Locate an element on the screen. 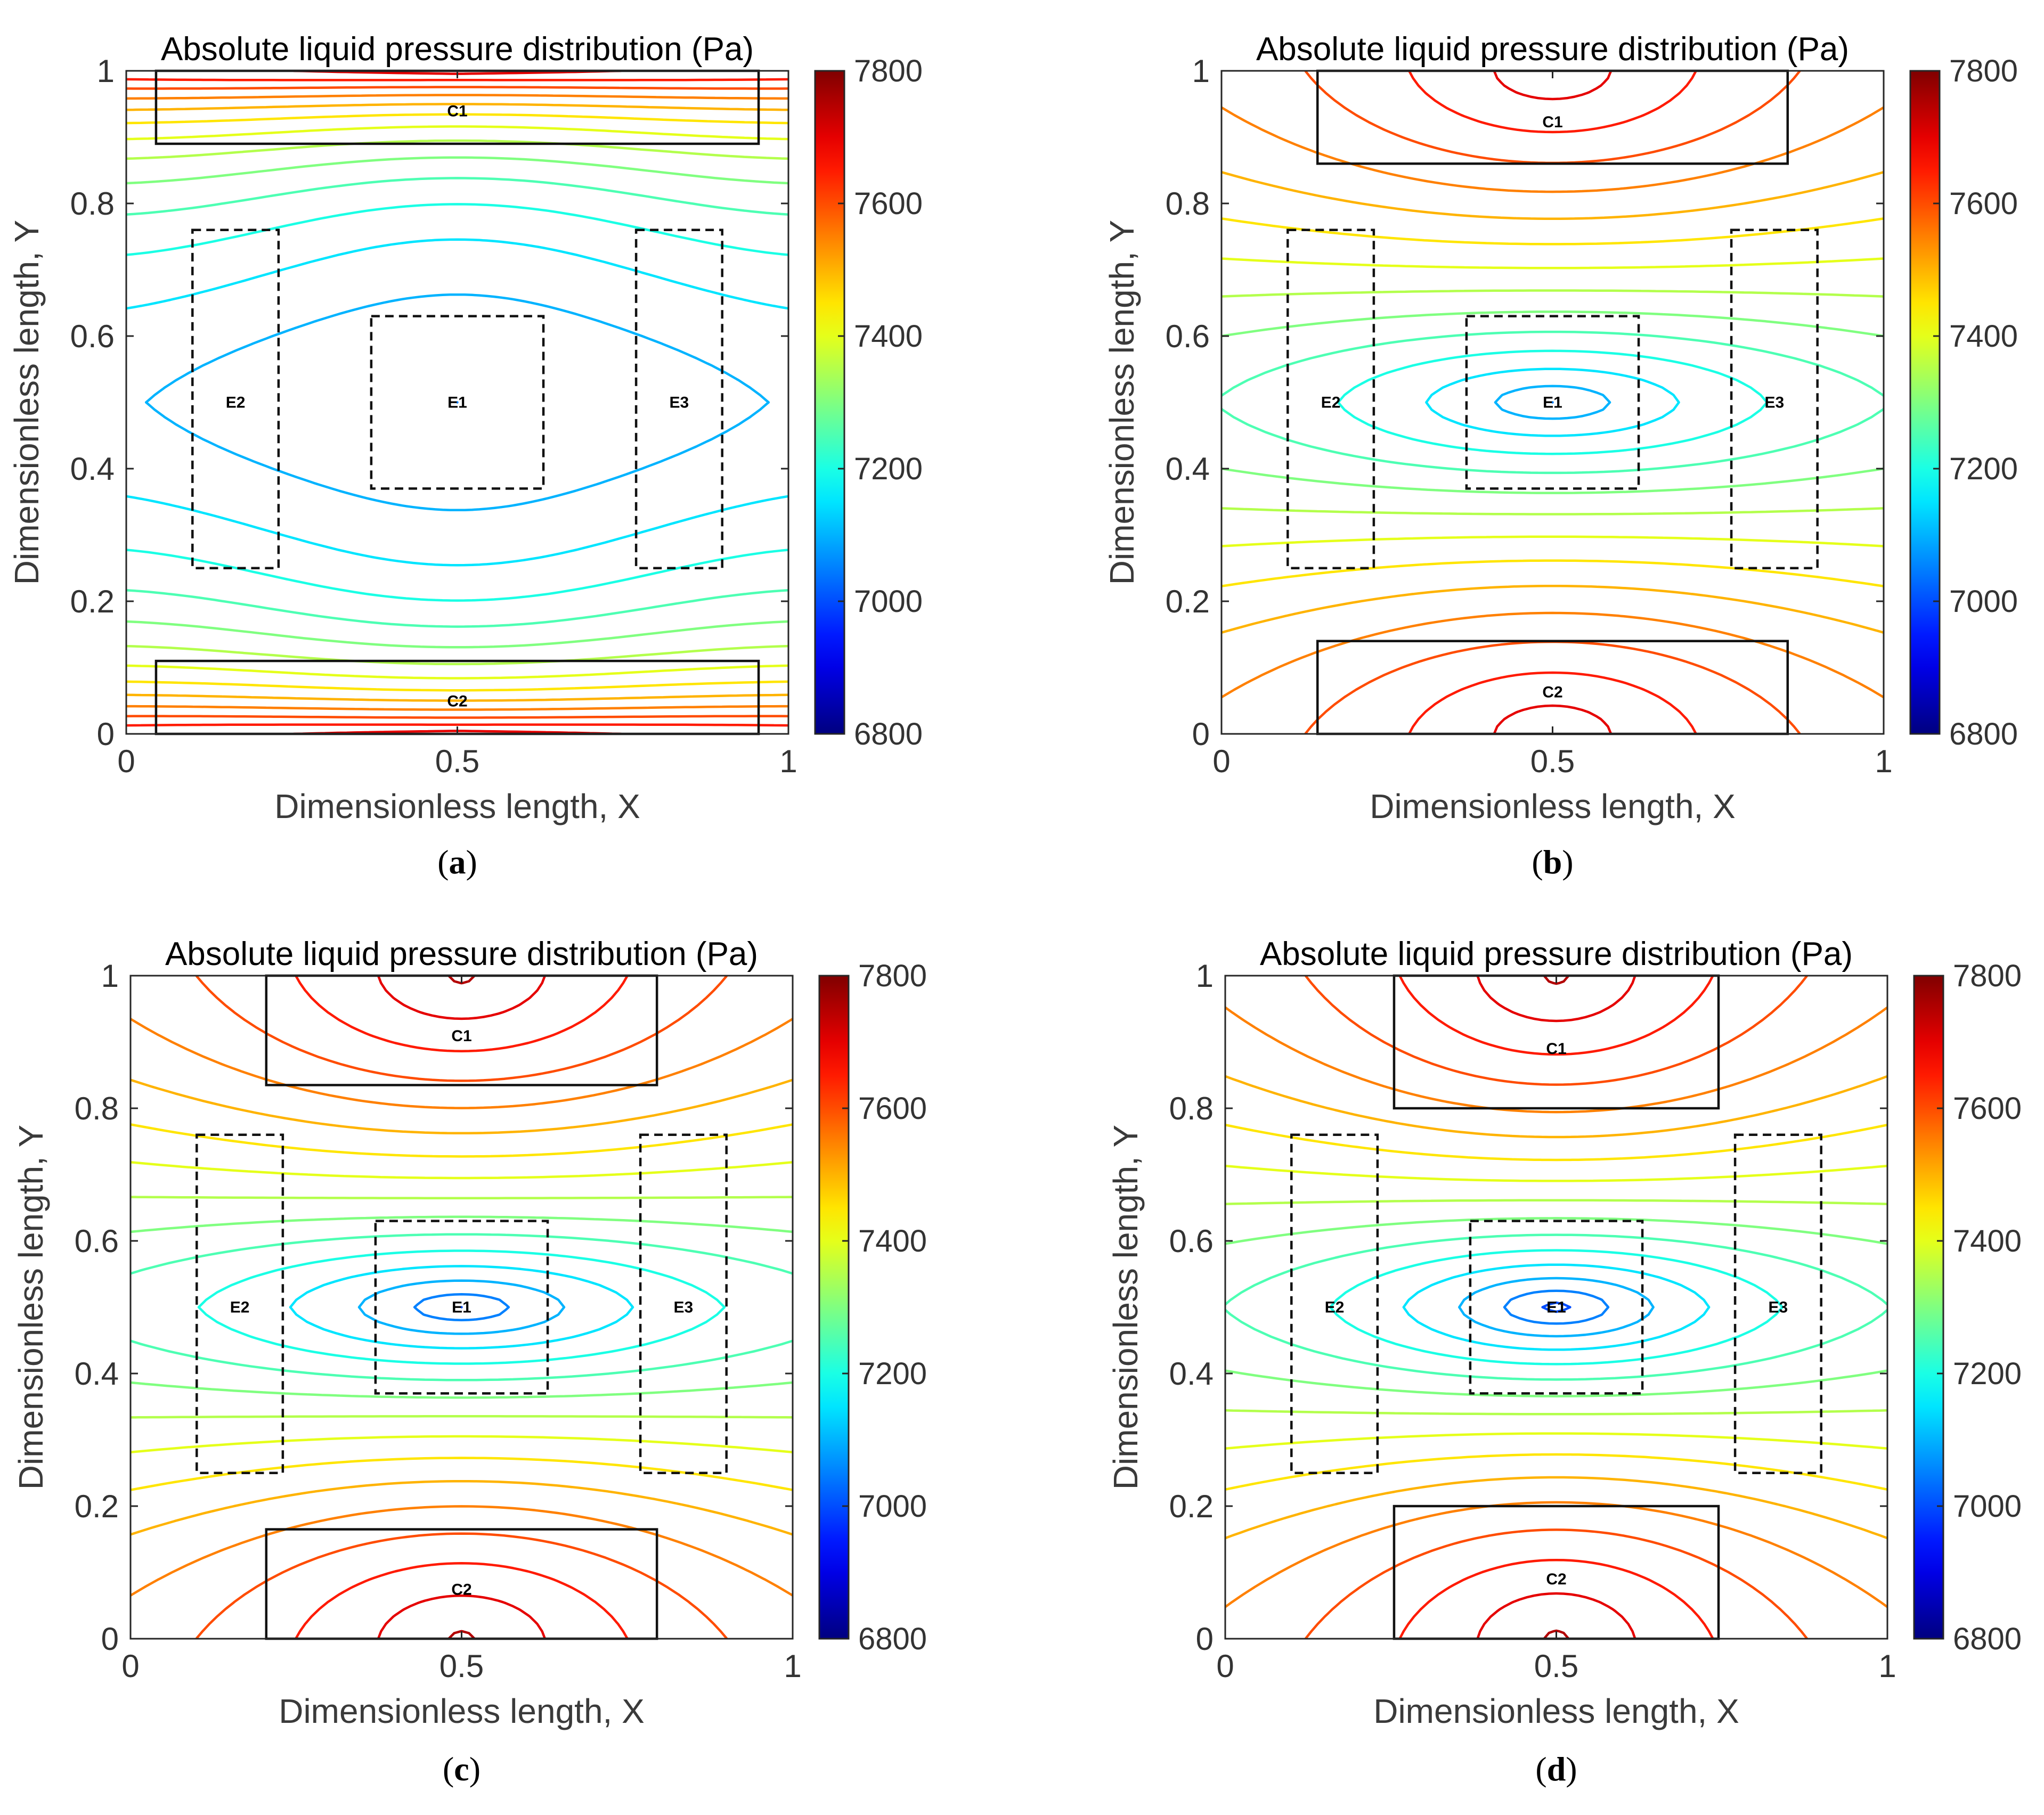 Image resolution: width=2044 pixels, height=1815 pixels. caption-letter: b is located at coordinates (1552, 862).